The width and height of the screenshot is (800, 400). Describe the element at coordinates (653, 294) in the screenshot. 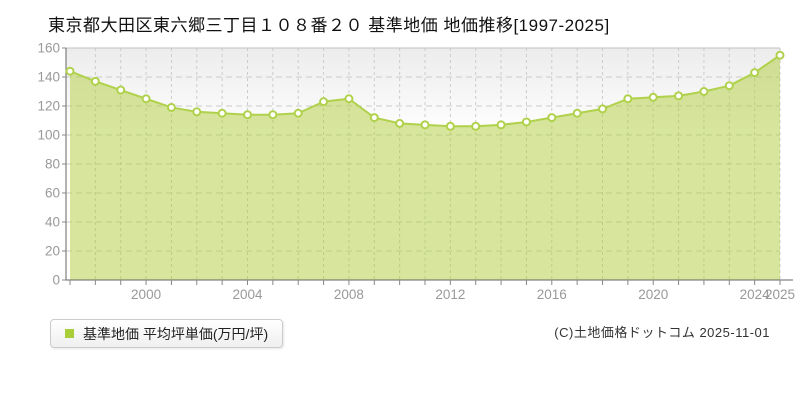

I see `svg-text: 2020` at that location.